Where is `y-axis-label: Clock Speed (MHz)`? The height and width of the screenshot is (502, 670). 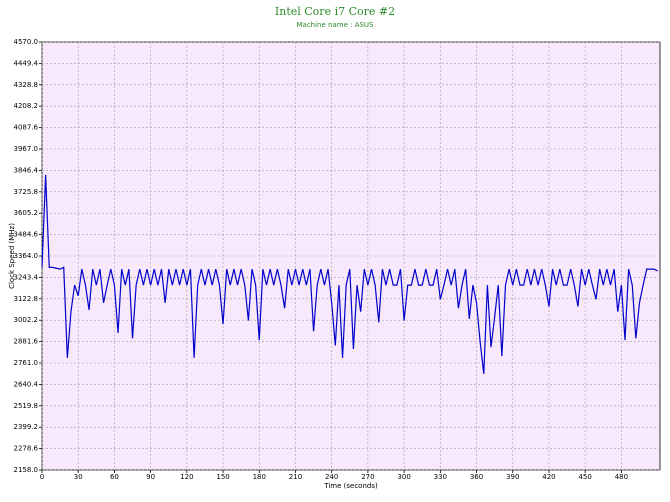
y-axis-label: Clock Speed (MHz) is located at coordinates (12, 256).